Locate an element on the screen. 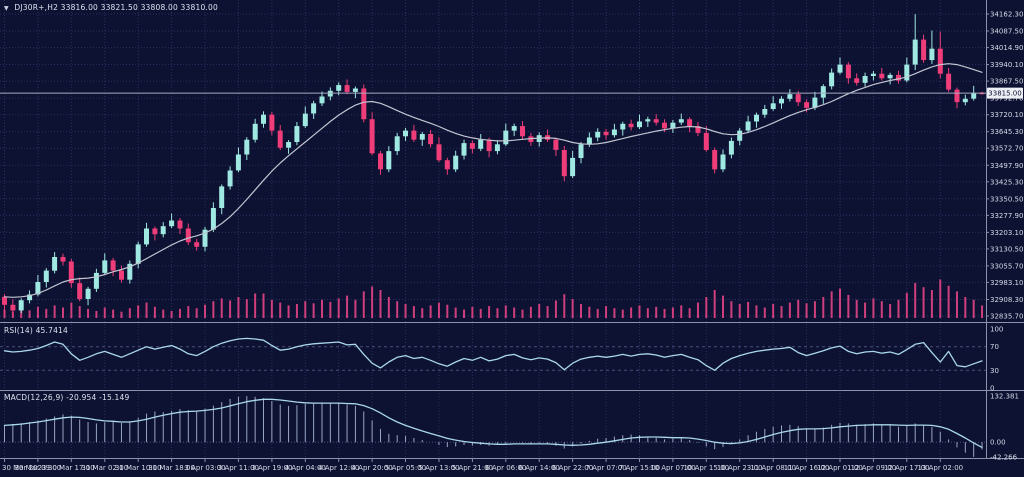  time-tick-label: 30 Mar 09:00 is located at coordinates (38, 468).